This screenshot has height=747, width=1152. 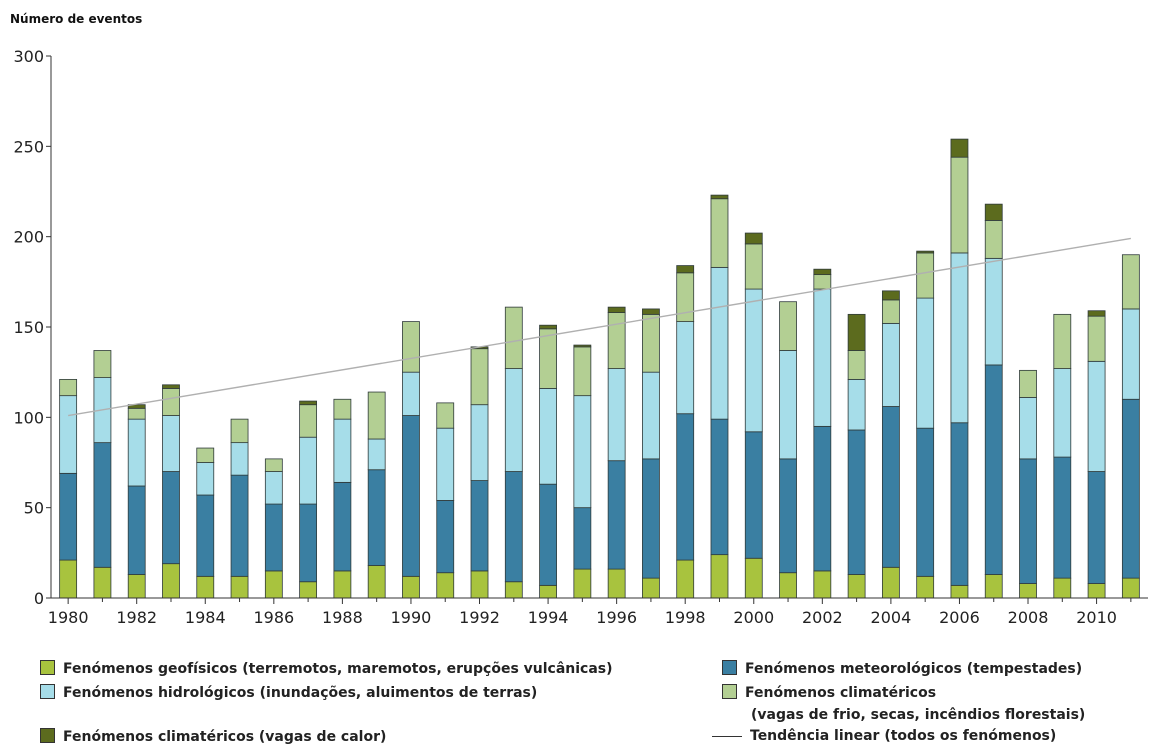 I want to click on x-tick-label: 1988, so click(x=342, y=617).